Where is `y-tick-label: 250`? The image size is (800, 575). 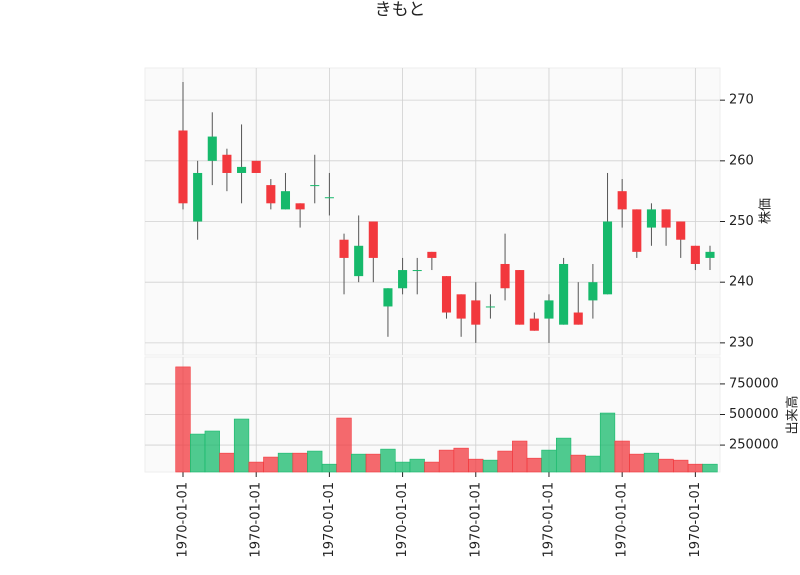
y-tick-label: 250 is located at coordinates (741, 221).